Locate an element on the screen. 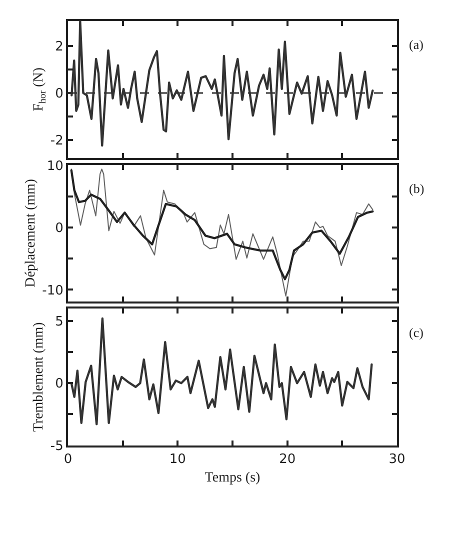  x-tick-label: 10 is located at coordinates (177, 459).